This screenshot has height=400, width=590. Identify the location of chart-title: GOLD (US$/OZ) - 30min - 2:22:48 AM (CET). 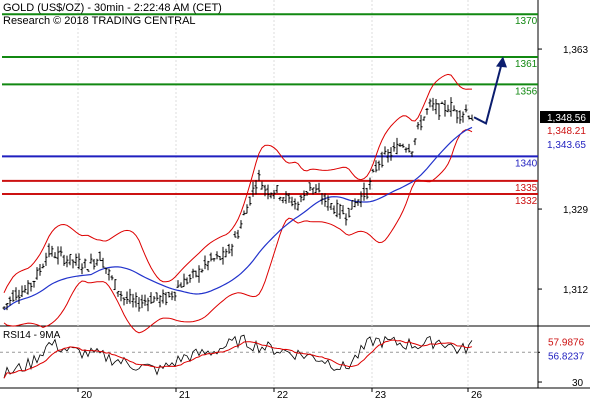
(112, 8).